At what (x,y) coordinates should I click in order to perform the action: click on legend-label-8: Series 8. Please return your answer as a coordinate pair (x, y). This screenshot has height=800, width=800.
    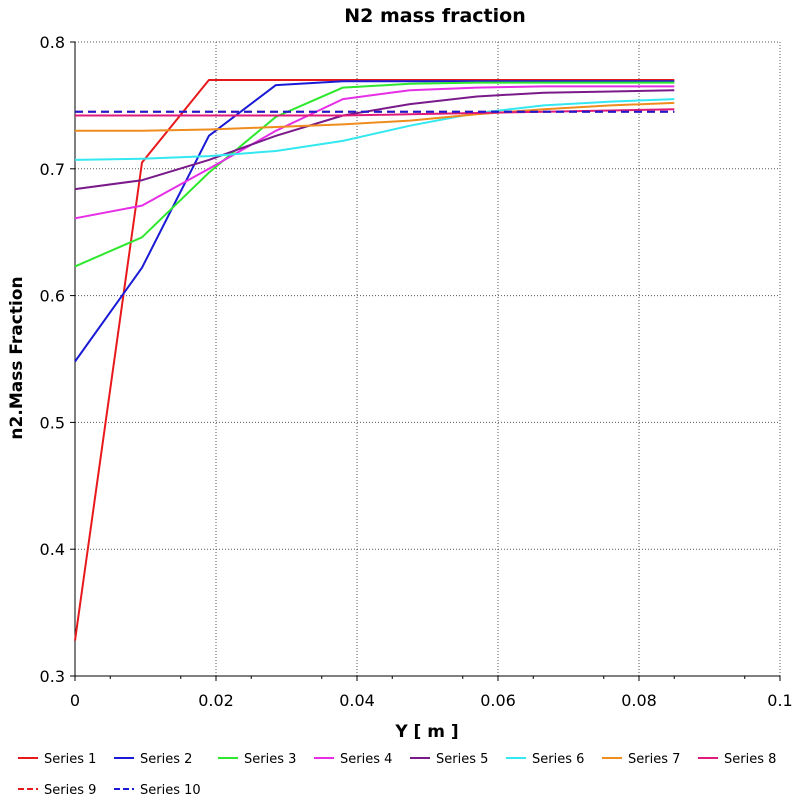
    Looking at the image, I should click on (750, 759).